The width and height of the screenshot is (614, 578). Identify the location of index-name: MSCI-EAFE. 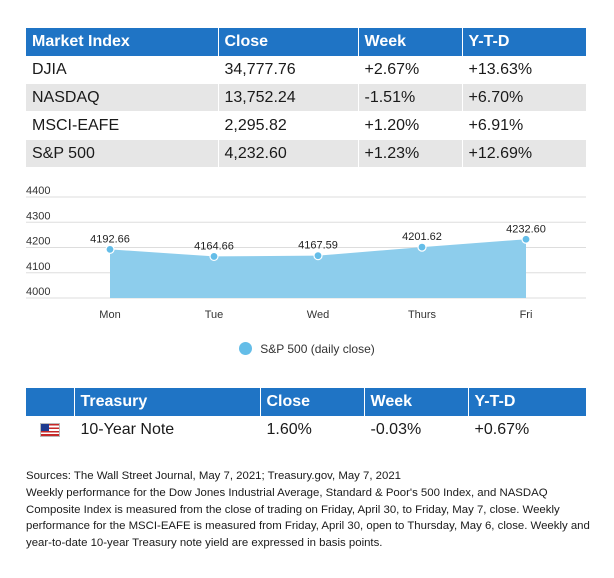
(122, 125).